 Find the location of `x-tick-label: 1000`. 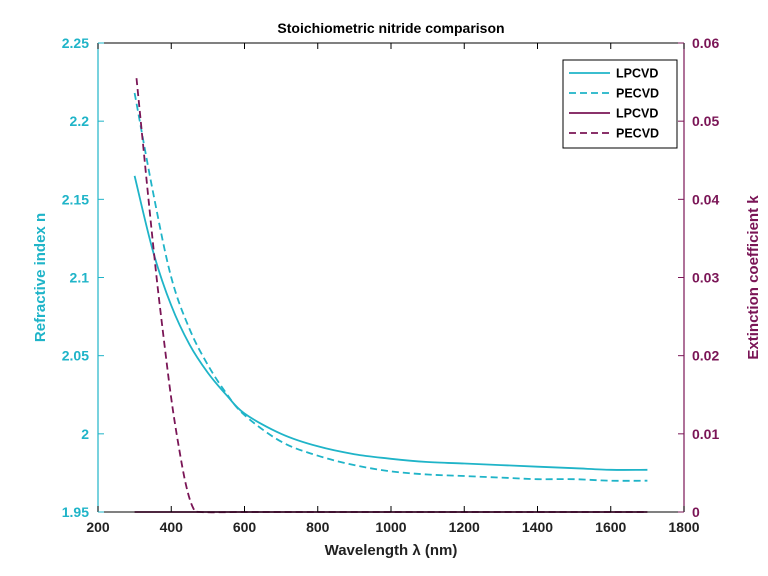

x-tick-label: 1000 is located at coordinates (390, 527).